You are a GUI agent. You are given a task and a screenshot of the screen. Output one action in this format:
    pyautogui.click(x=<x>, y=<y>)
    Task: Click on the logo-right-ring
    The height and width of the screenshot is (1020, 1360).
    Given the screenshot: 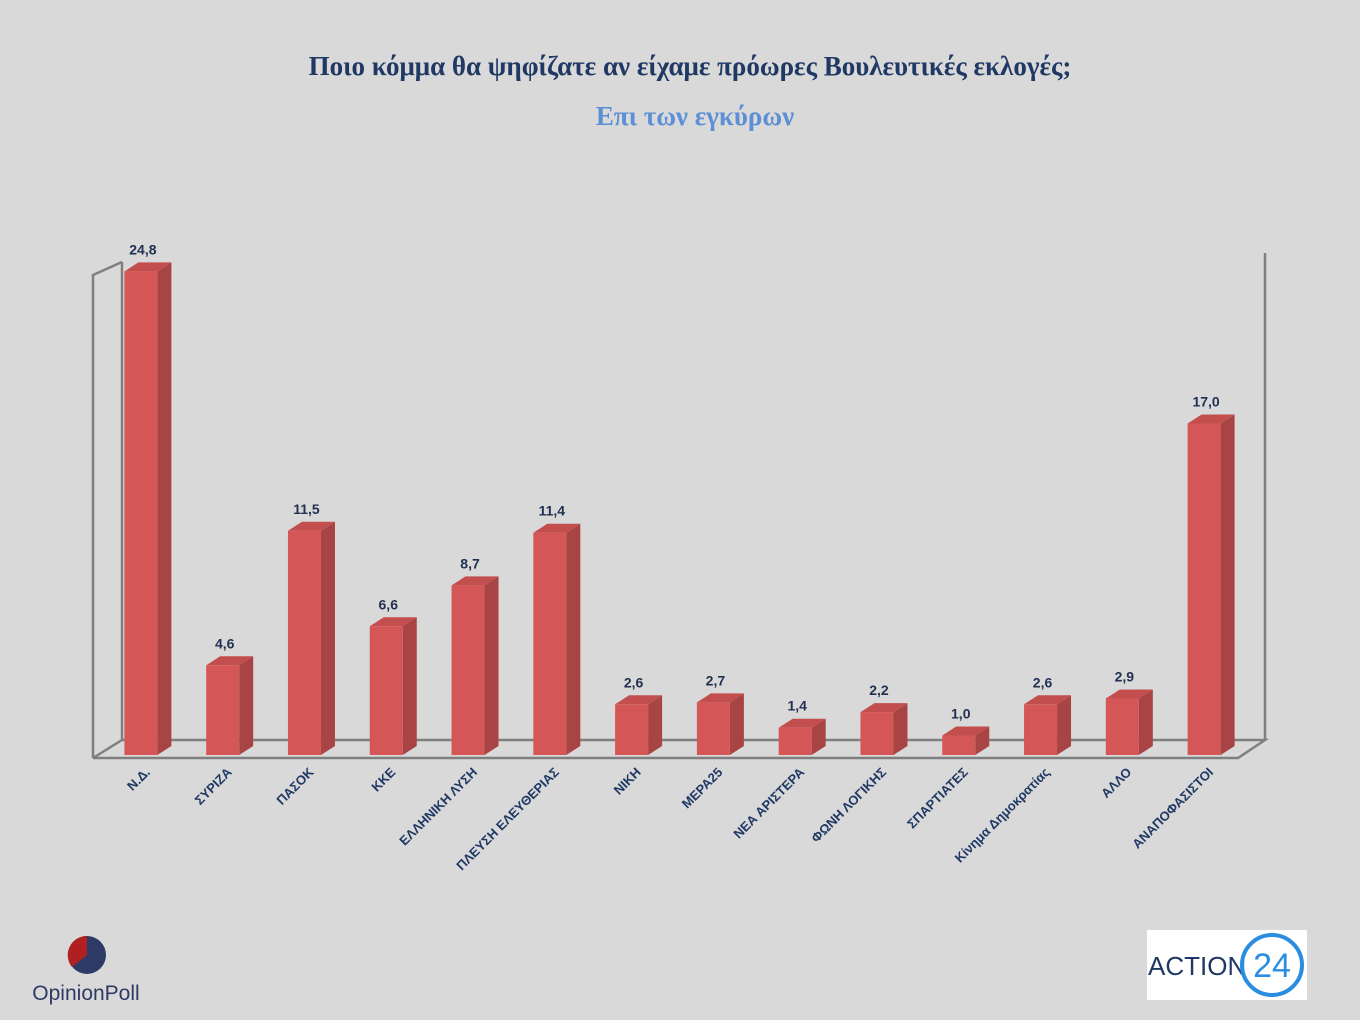 What is the action you would take?
    pyautogui.click(x=1272, y=965)
    